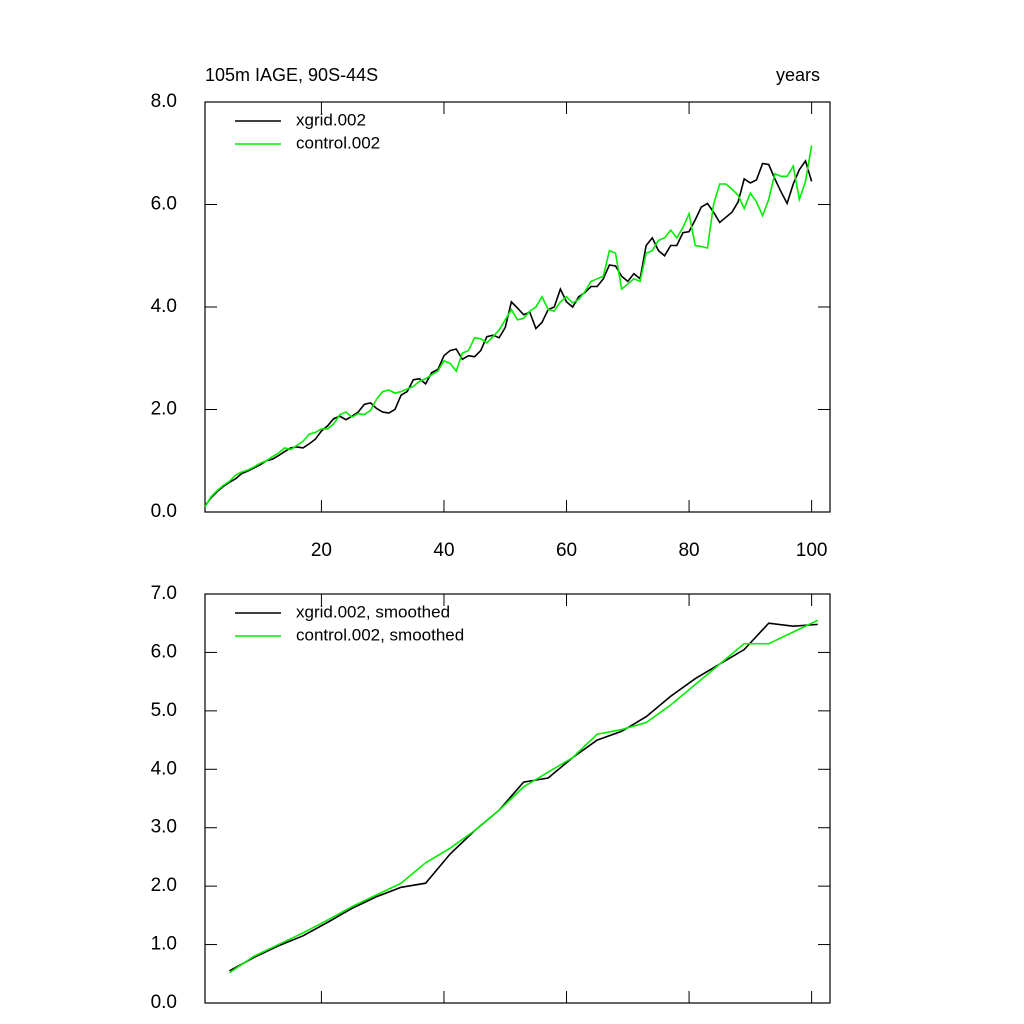  Describe the element at coordinates (373, 611) in the screenshot. I see `legend-label: xgrid.002, smoothed` at that location.